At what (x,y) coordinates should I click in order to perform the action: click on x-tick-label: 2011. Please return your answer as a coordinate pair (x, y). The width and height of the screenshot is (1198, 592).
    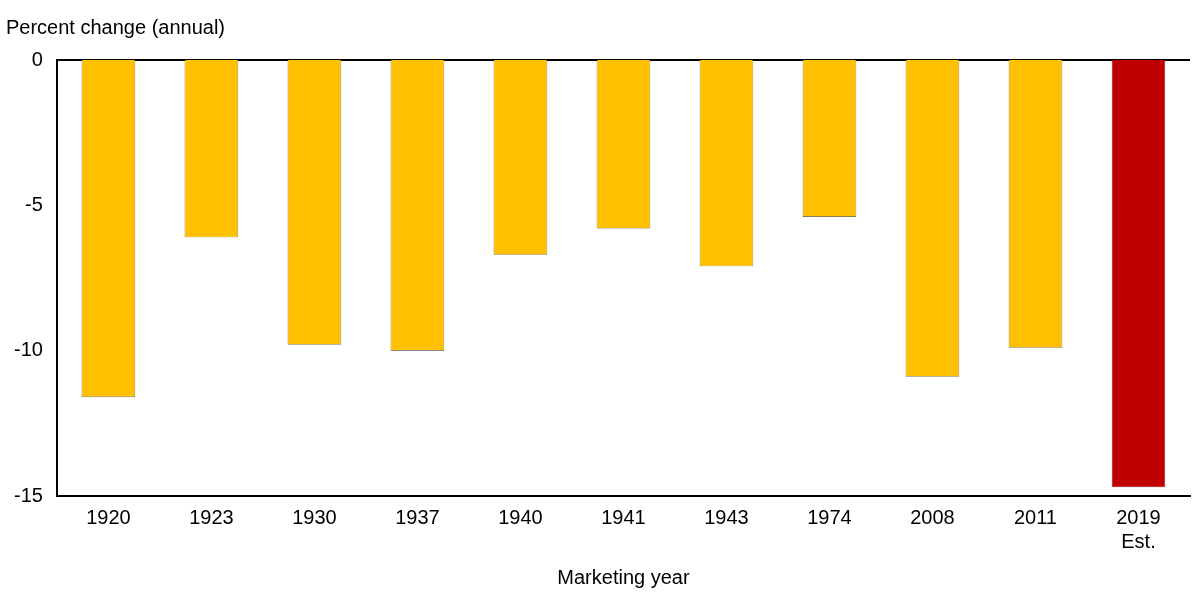
    Looking at the image, I should click on (1035, 516).